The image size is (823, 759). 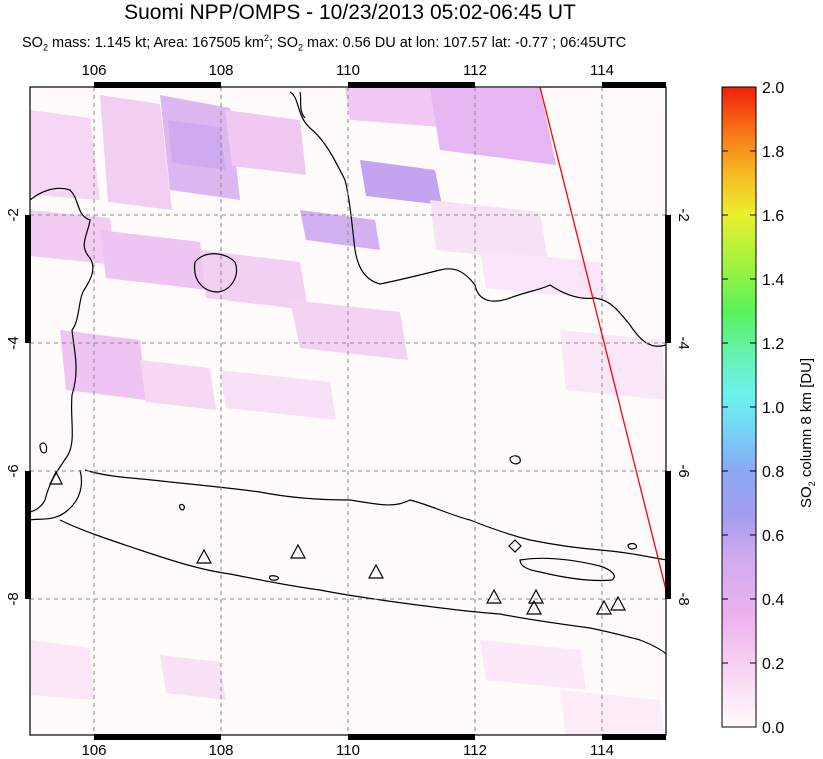 What do you see at coordinates (773, 88) in the screenshot?
I see `colorbar-tick-label: 2.0` at bounding box center [773, 88].